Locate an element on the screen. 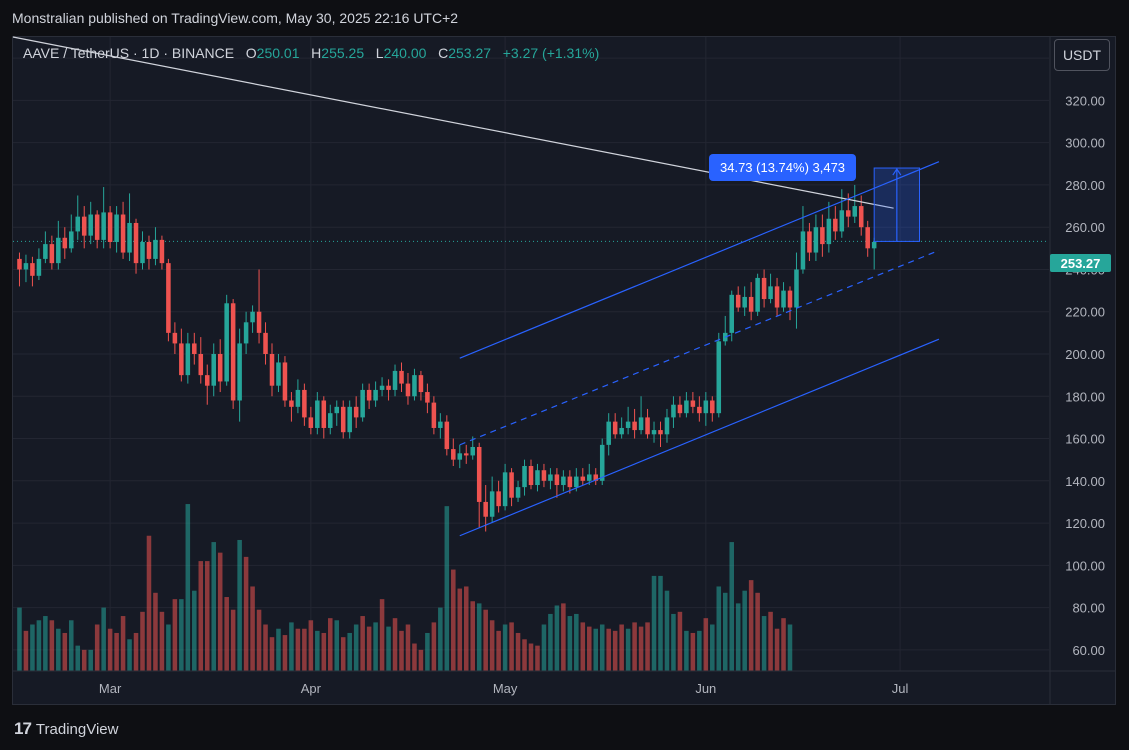 The image size is (1129, 750). low-value: 240.00 is located at coordinates (405, 53).